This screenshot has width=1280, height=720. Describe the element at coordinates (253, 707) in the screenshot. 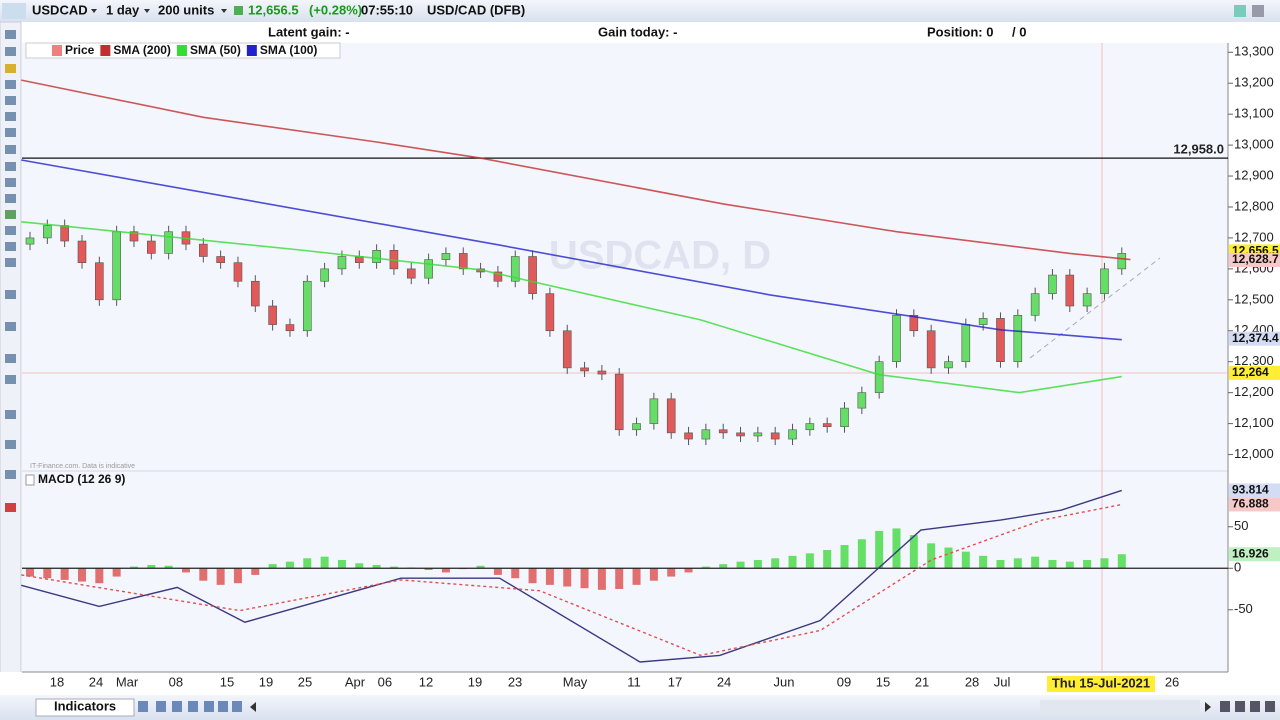

I see `scroll-left` at that location.